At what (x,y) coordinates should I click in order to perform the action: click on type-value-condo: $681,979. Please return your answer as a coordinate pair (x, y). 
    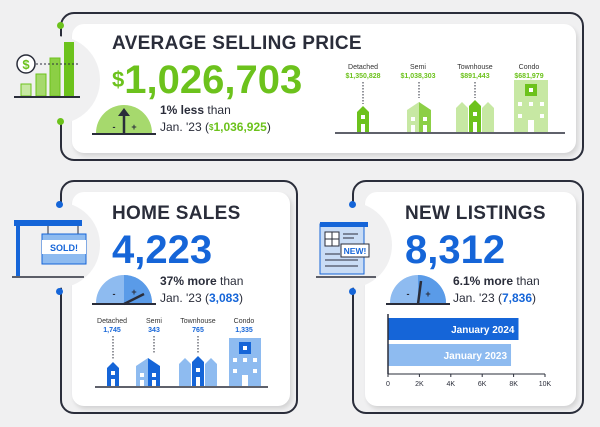
    Looking at the image, I should click on (529, 76).